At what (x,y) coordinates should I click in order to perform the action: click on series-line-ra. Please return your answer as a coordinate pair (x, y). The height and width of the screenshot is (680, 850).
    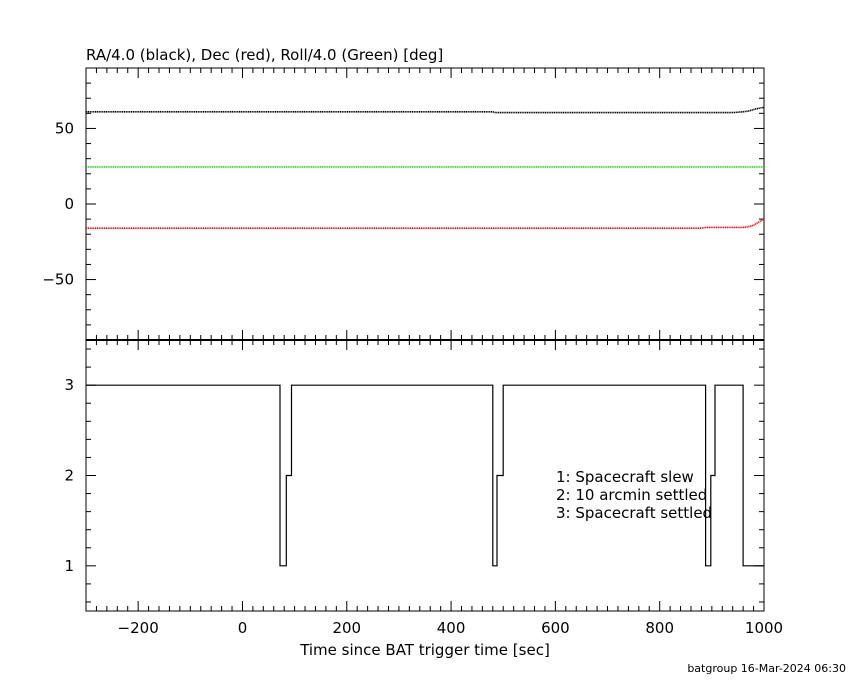
    Looking at the image, I should click on (425, 110).